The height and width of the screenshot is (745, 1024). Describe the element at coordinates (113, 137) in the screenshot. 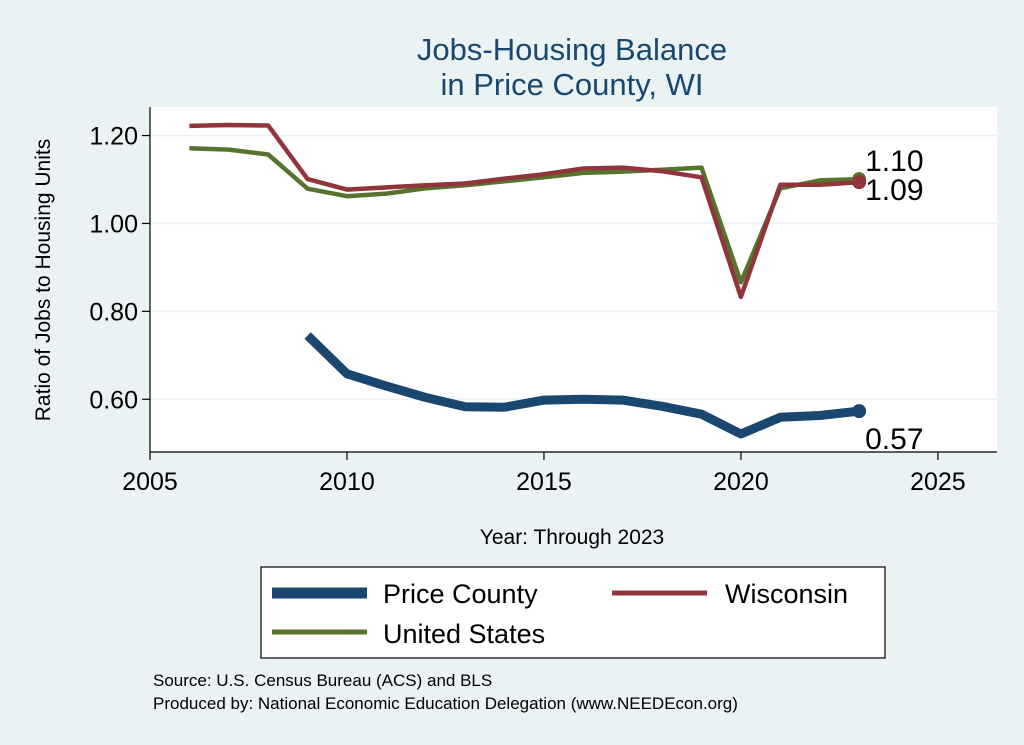

I see `y-tick-label: 1.20` at that location.